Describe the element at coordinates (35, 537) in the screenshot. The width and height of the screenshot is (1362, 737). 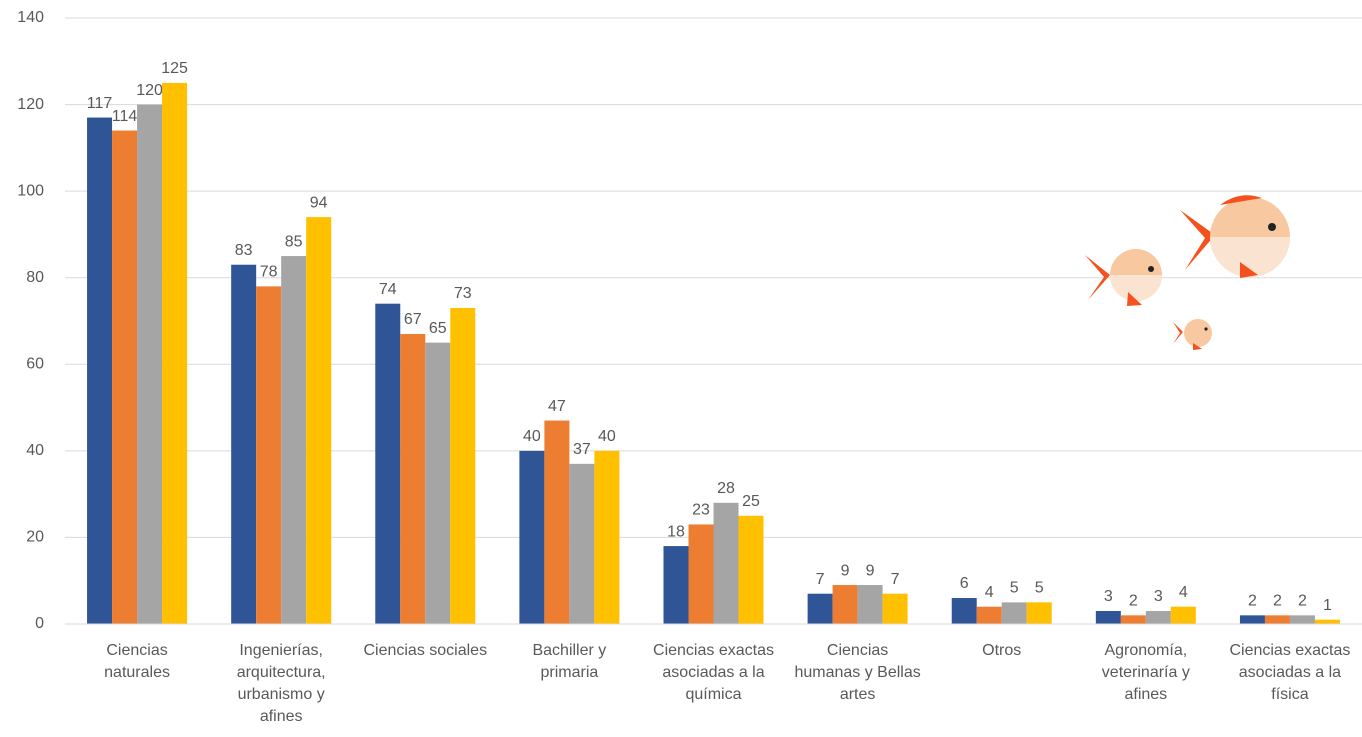
I see `y-tick-label: 20` at that location.